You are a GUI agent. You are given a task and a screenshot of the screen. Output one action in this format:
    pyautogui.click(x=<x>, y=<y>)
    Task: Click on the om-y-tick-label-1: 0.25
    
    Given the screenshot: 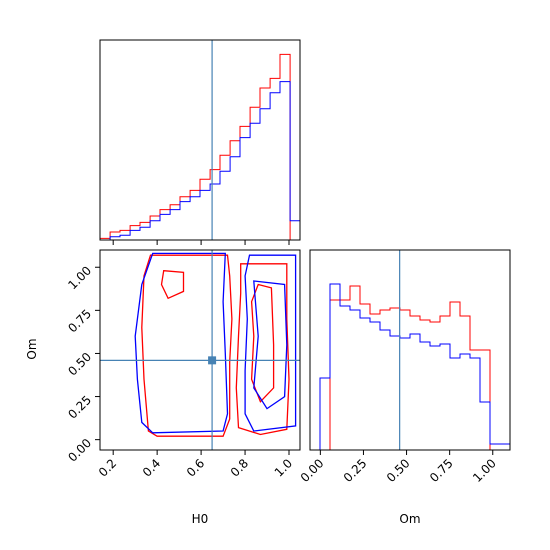 What is the action you would take?
    pyautogui.click(x=79, y=407)
    